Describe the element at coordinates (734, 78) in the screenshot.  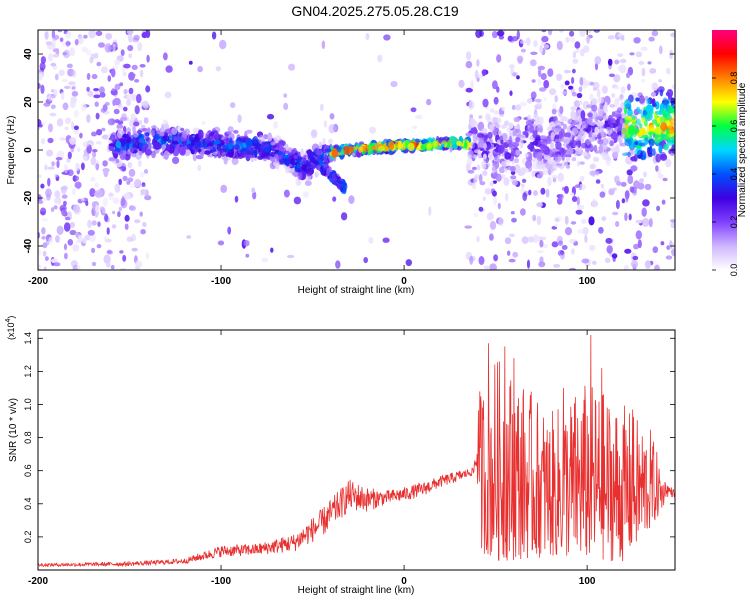
I see `colorbar-tick-label: 0.8` at that location.